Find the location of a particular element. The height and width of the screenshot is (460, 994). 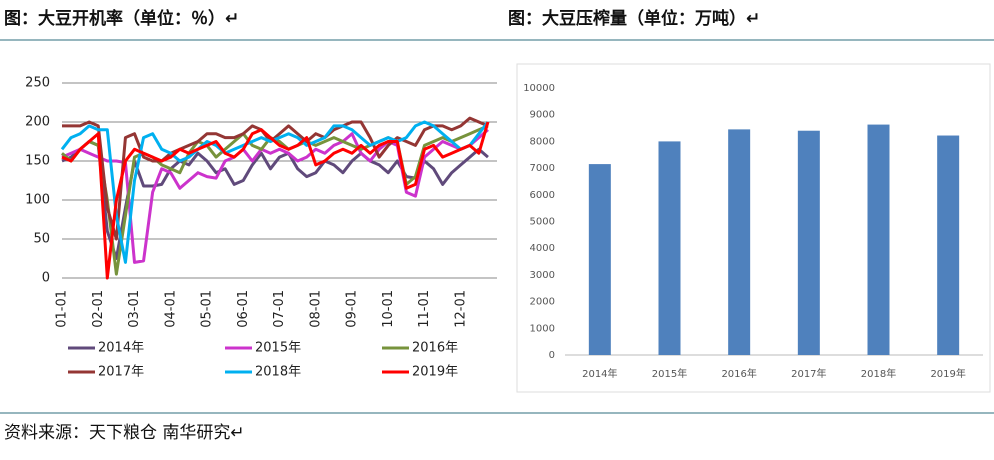

legend-label: 2016年 is located at coordinates (435, 348).